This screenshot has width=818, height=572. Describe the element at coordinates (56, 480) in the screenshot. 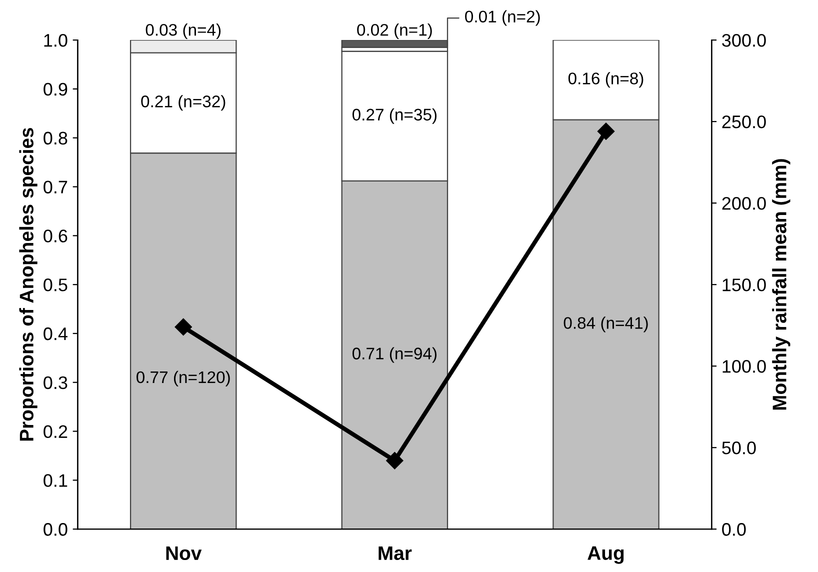

I see `y-tick-label: 0.1` at that location.